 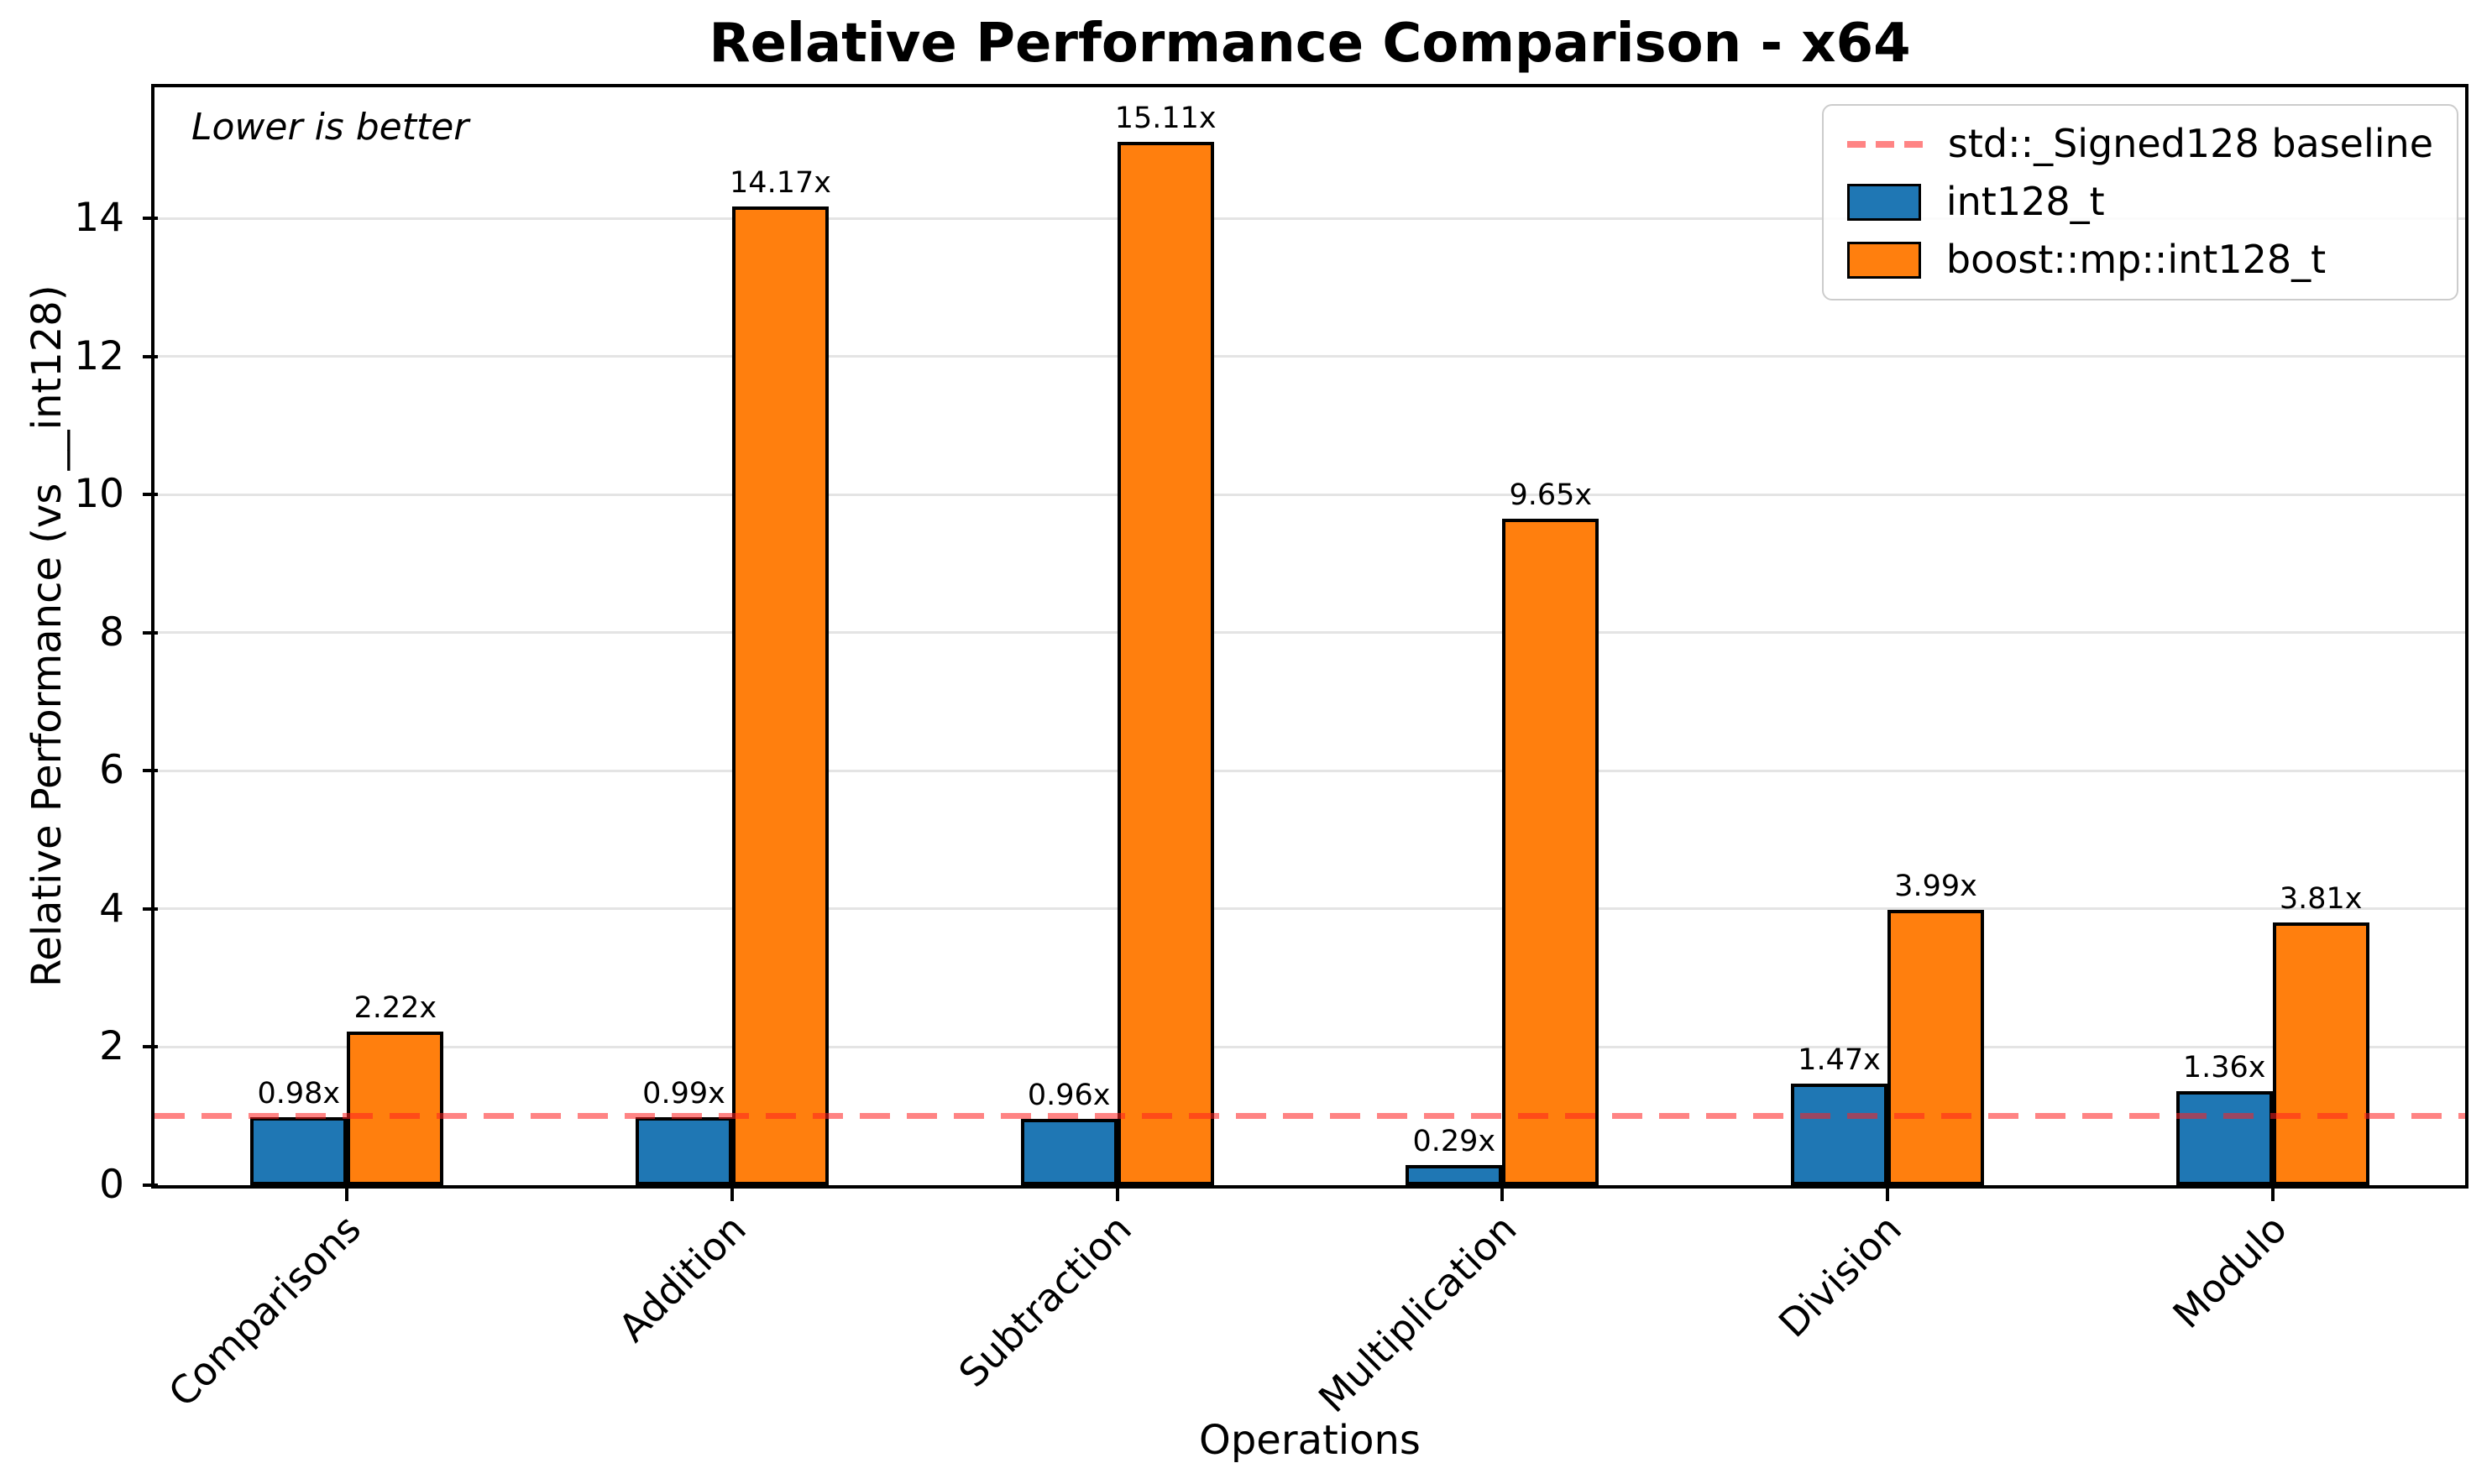 I want to click on bar-int128_t-subtraction, so click(x=1069, y=1152).